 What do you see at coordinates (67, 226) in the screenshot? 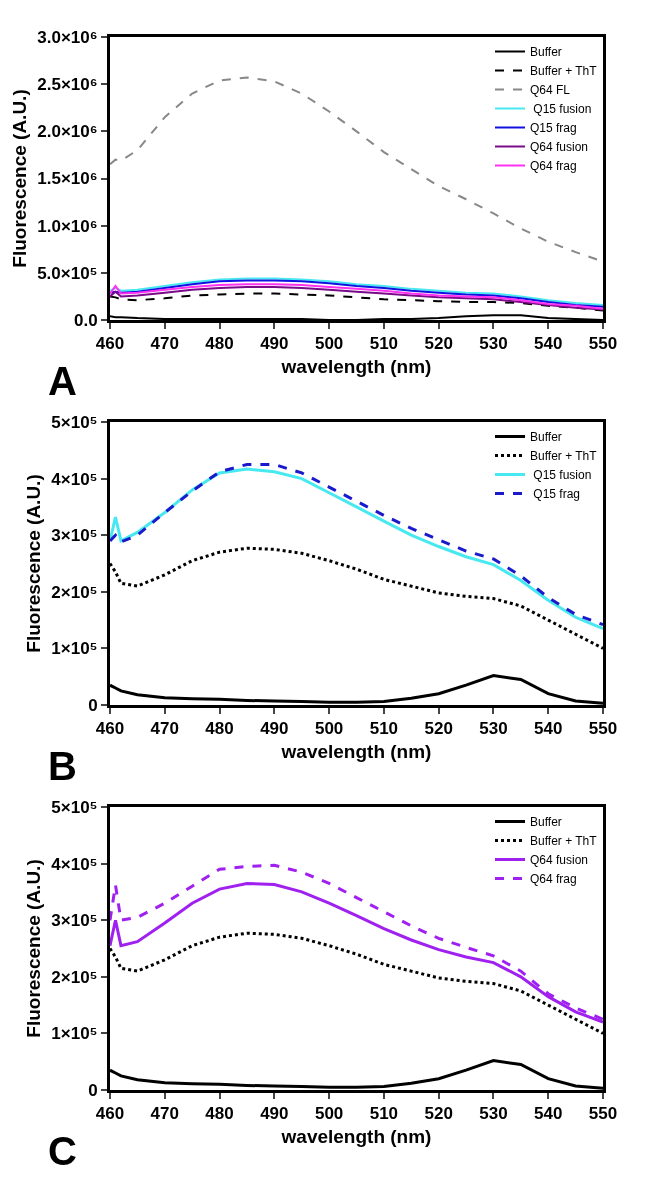
I see `y-tick-label: 1.0×10⁶` at bounding box center [67, 226].